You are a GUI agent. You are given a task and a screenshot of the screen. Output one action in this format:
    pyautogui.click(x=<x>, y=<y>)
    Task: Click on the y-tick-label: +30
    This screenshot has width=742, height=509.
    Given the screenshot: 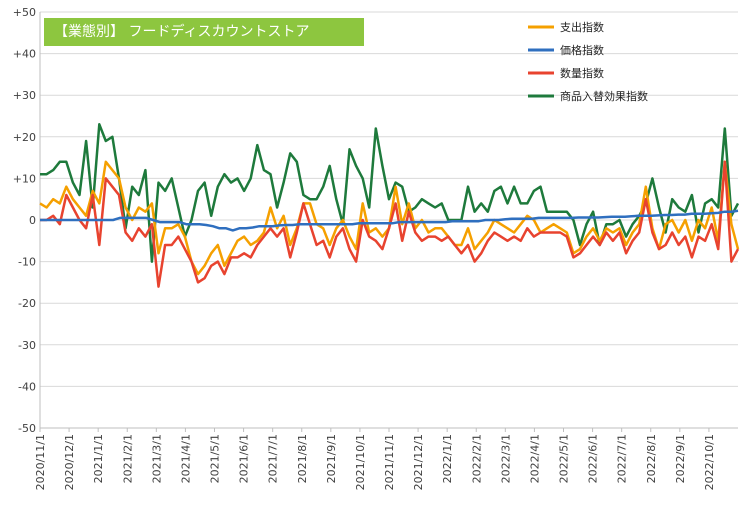 What is the action you would take?
    pyautogui.click(x=24, y=95)
    